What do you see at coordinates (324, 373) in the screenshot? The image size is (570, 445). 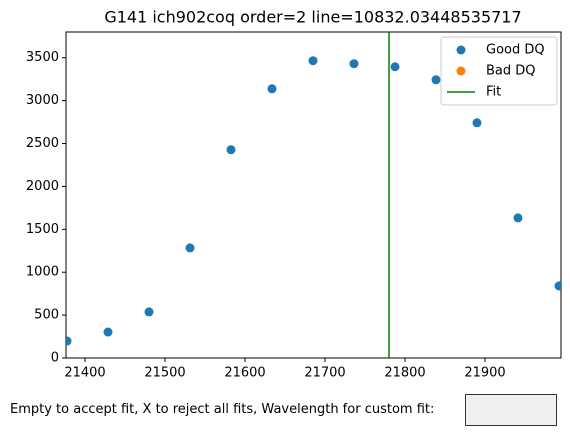 I see `x-tick-label: 21700` at bounding box center [324, 373].